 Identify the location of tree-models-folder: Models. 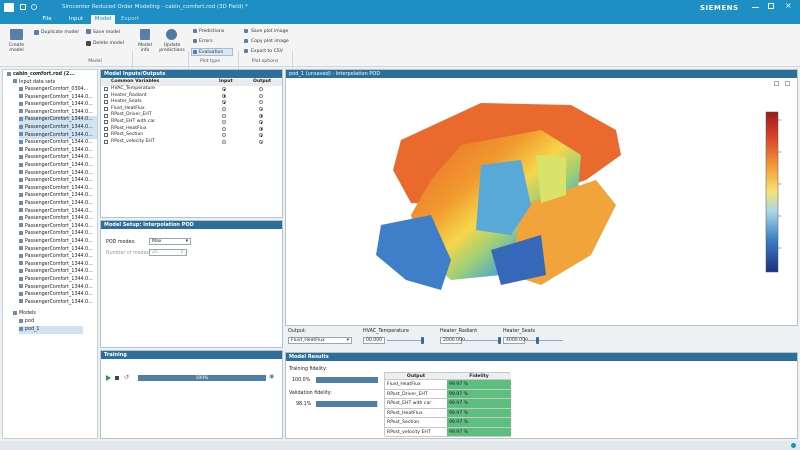
(24, 314).